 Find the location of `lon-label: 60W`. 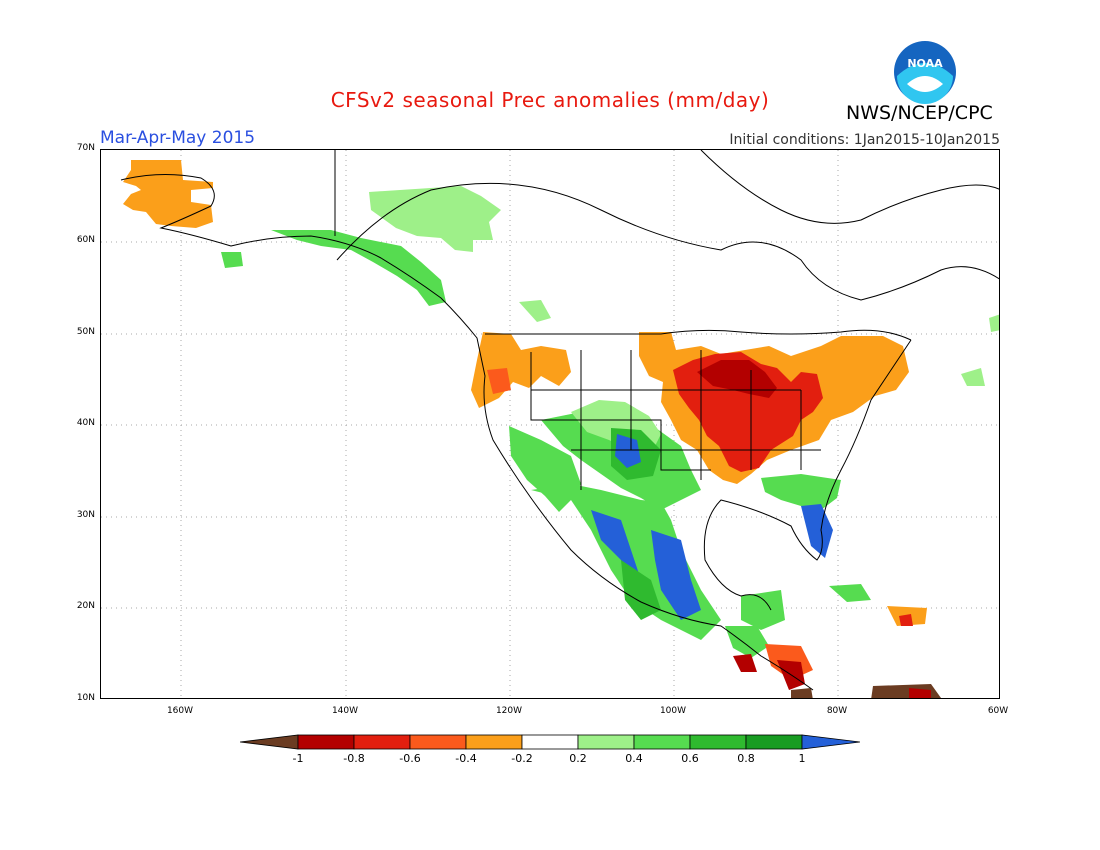

lon-label: 60W is located at coordinates (998, 711).